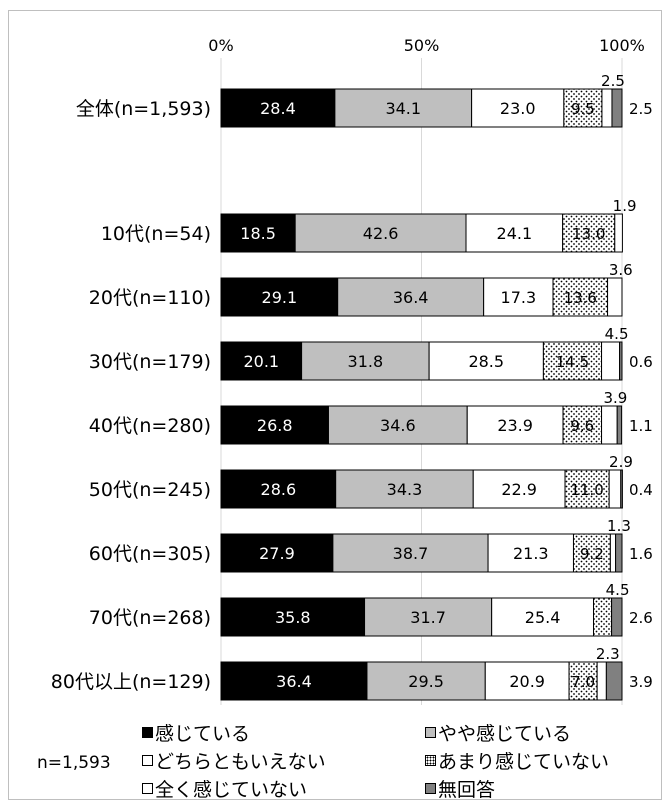  What do you see at coordinates (641, 554) in the screenshot?
I see `data-label-right: 1.6` at bounding box center [641, 554].